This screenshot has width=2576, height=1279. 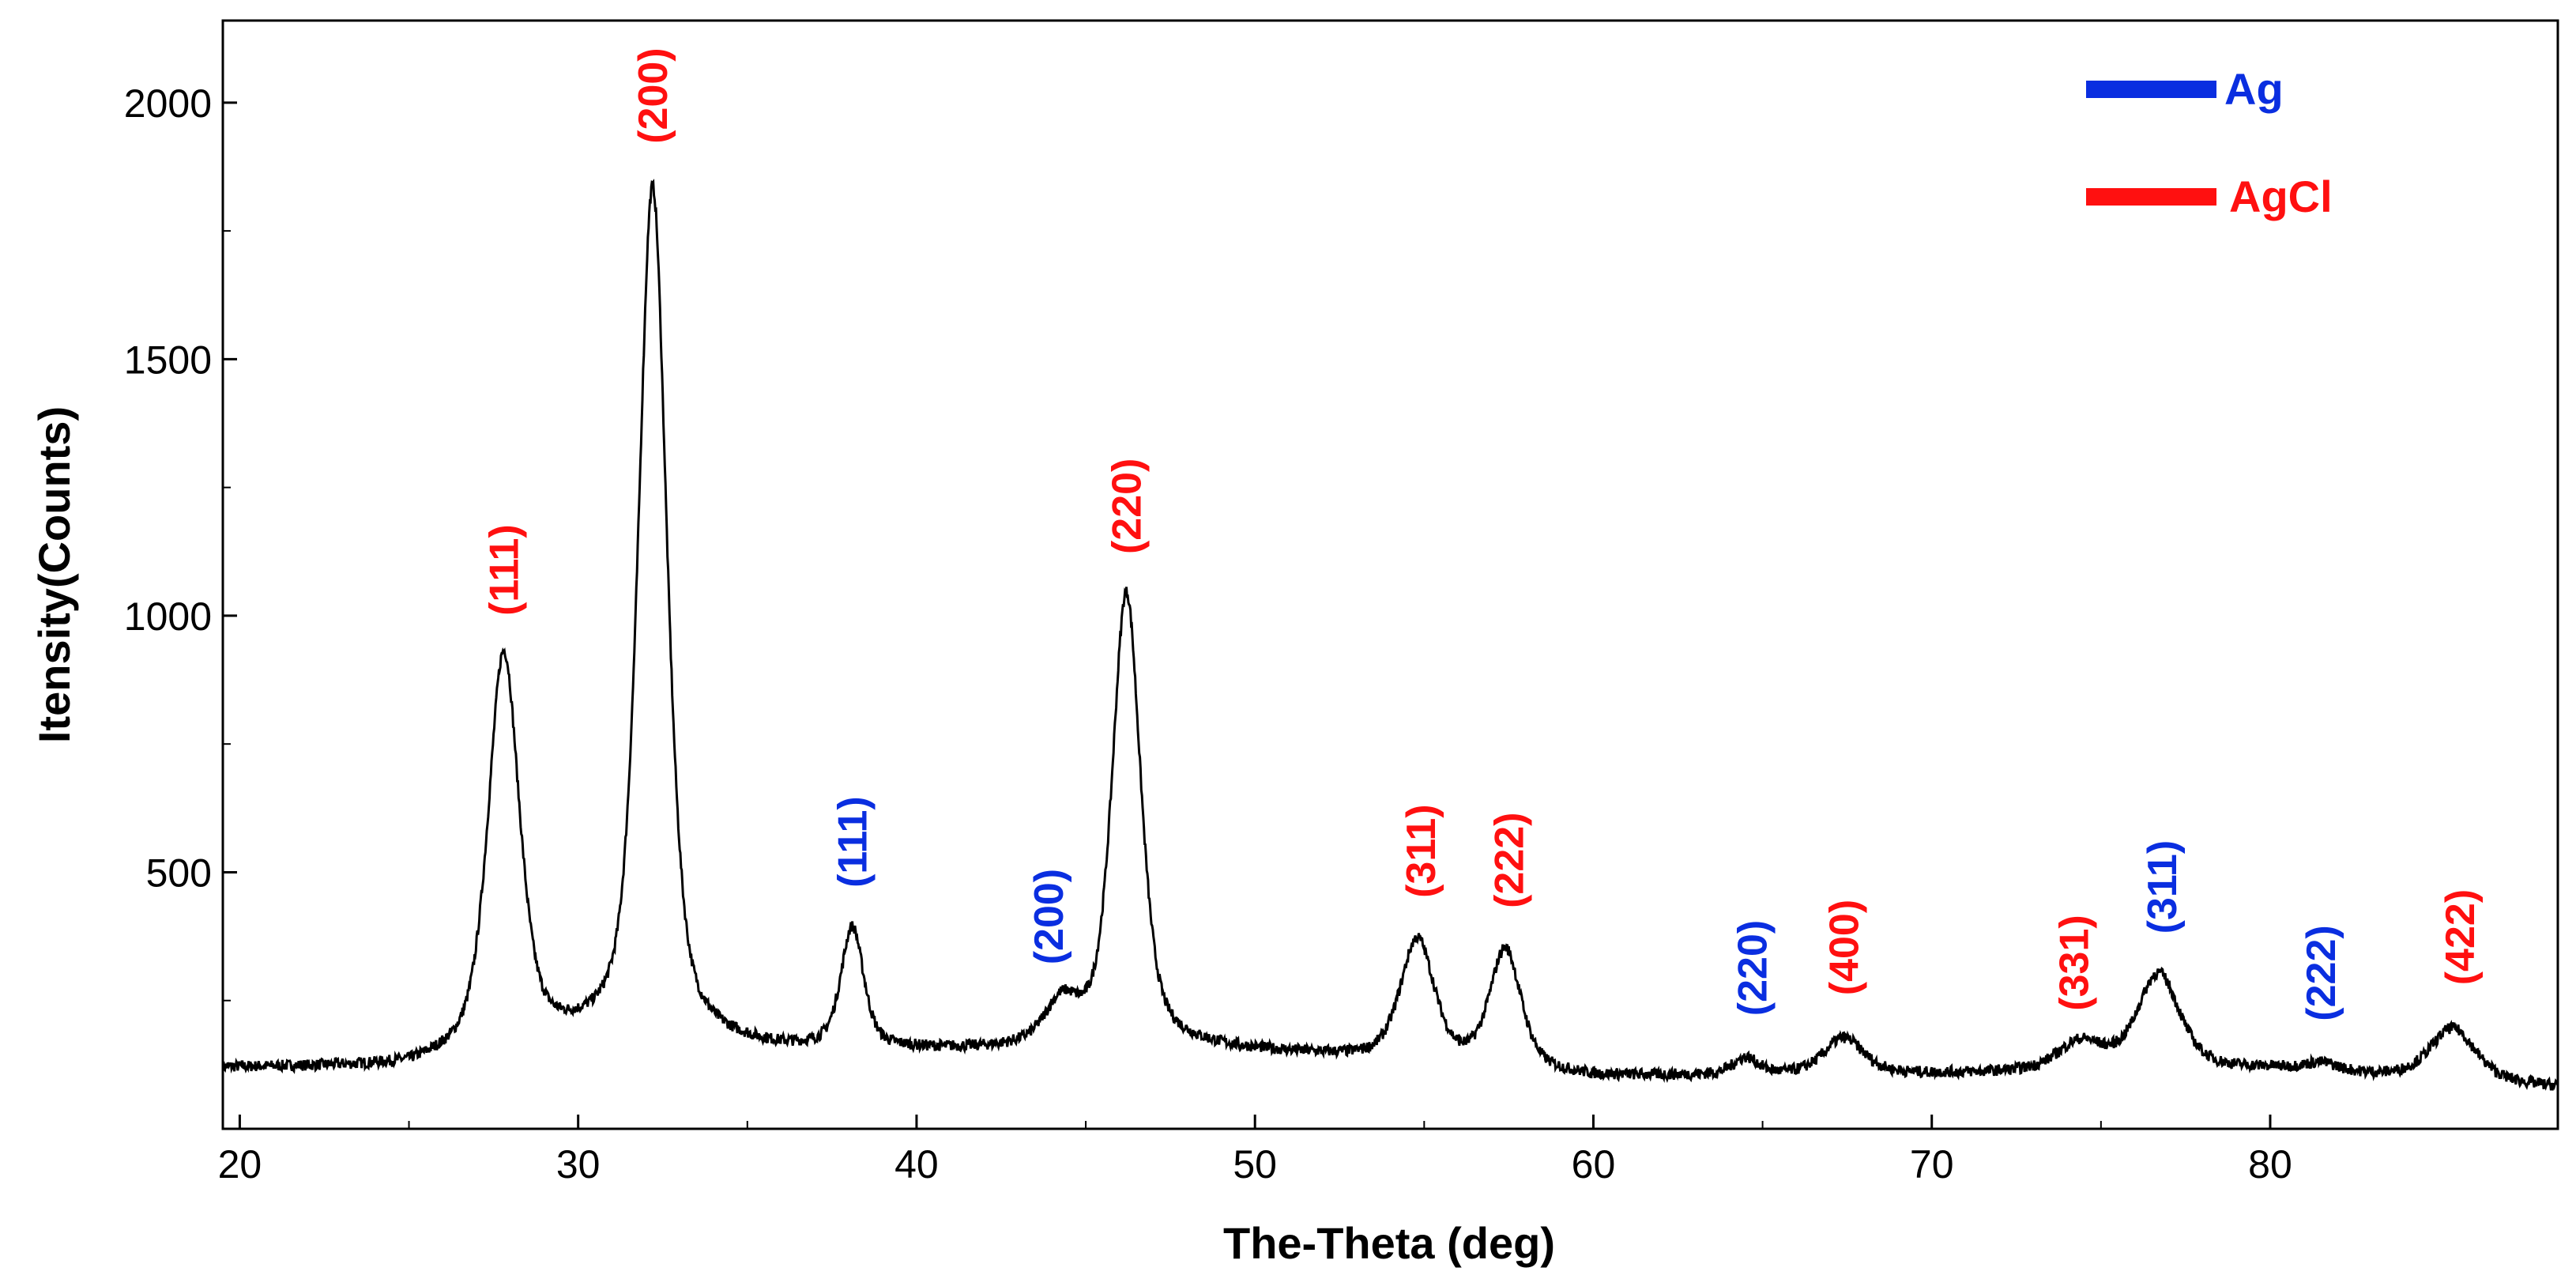 I want to click on legend-swatch-agcl, so click(x=2151, y=197).